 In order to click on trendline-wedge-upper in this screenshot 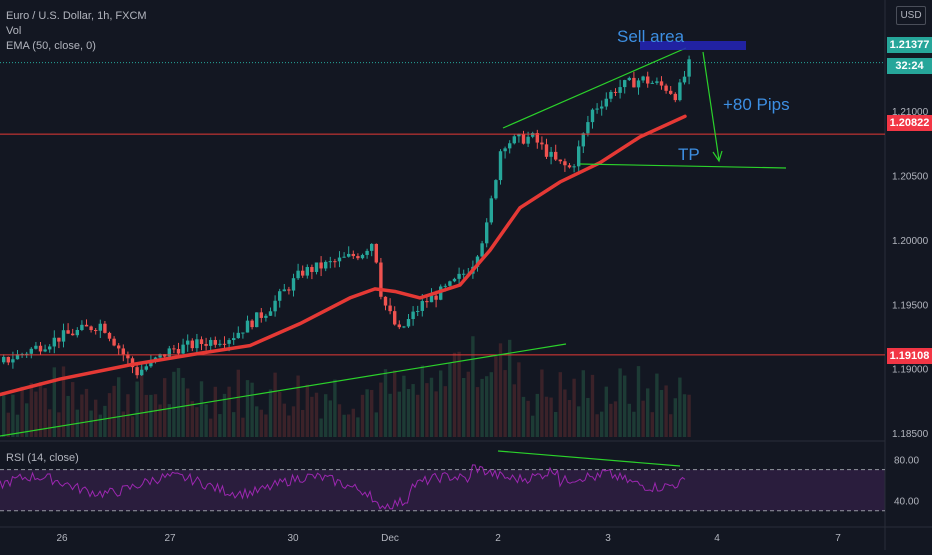, I will do `click(594, 88)`.